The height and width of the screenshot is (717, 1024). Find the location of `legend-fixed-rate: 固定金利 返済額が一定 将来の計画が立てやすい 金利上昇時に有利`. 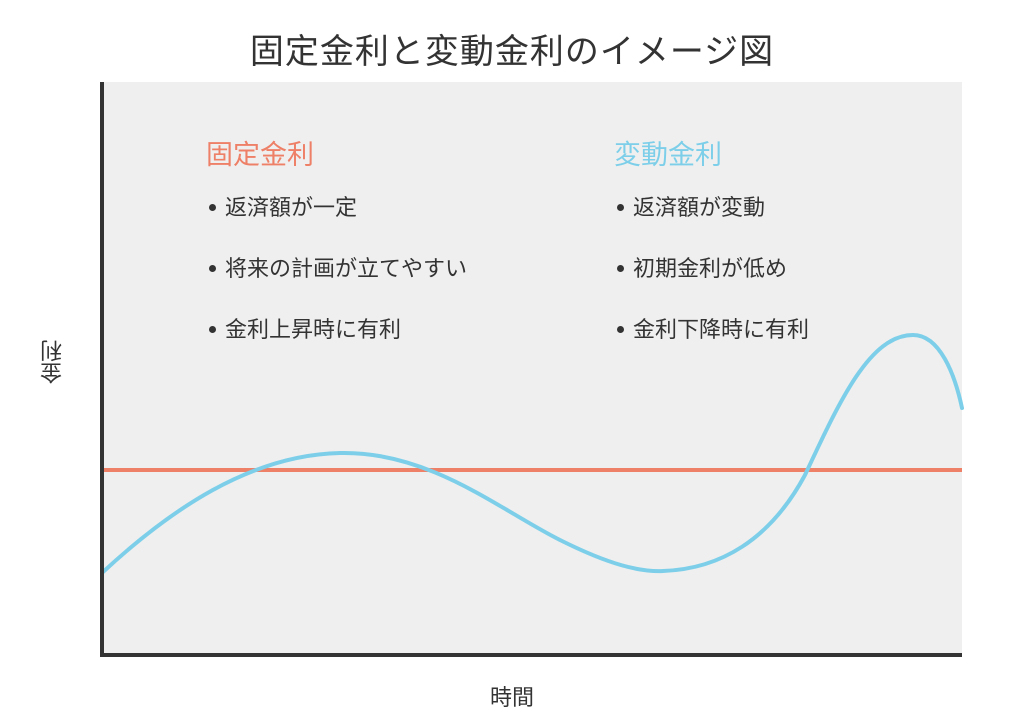

legend-fixed-rate: 固定金利 返済額が一定 将来の計画が立てやすい 金利上昇時に有利 is located at coordinates (336, 257).